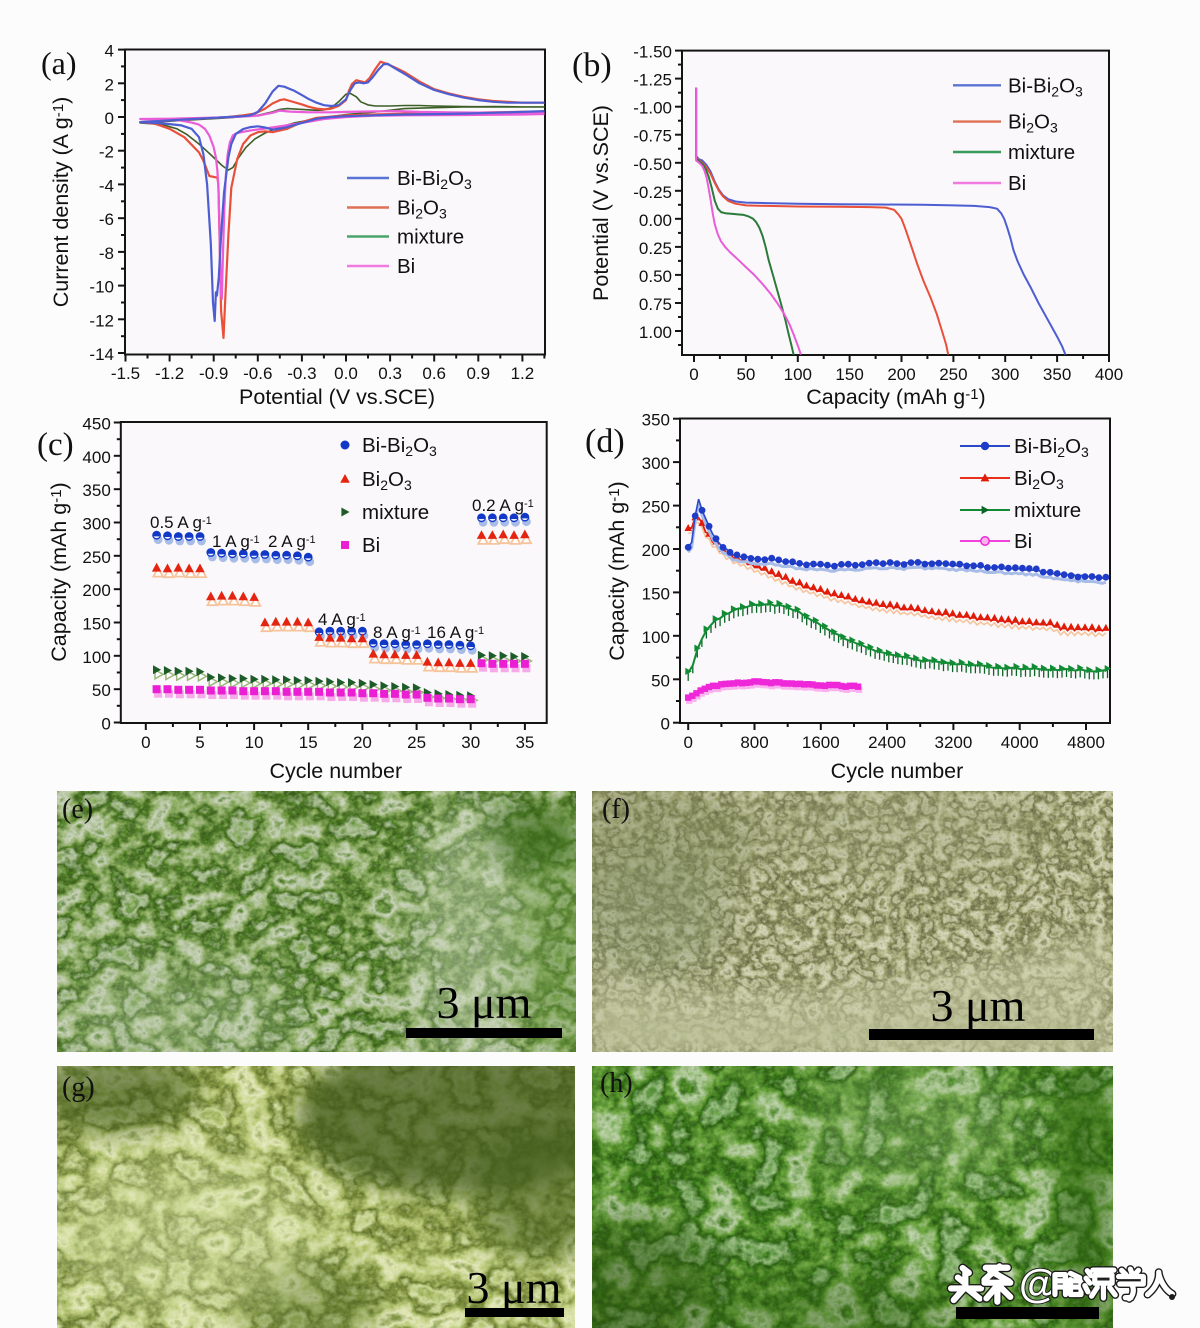  What do you see at coordinates (109, 84) in the screenshot?
I see `svg-text: 2` at bounding box center [109, 84].